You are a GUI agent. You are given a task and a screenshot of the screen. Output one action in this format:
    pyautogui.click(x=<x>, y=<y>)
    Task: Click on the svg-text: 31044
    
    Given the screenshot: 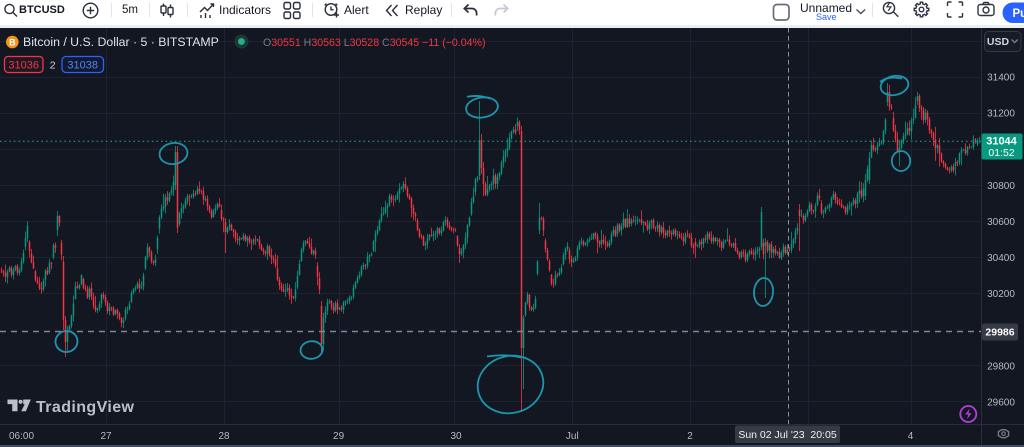 What is the action you would take?
    pyautogui.click(x=1001, y=142)
    